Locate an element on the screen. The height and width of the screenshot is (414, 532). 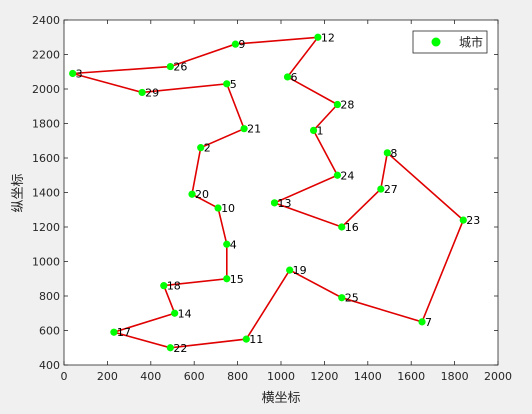
city-label-14: 14 is located at coordinates (185, 313).